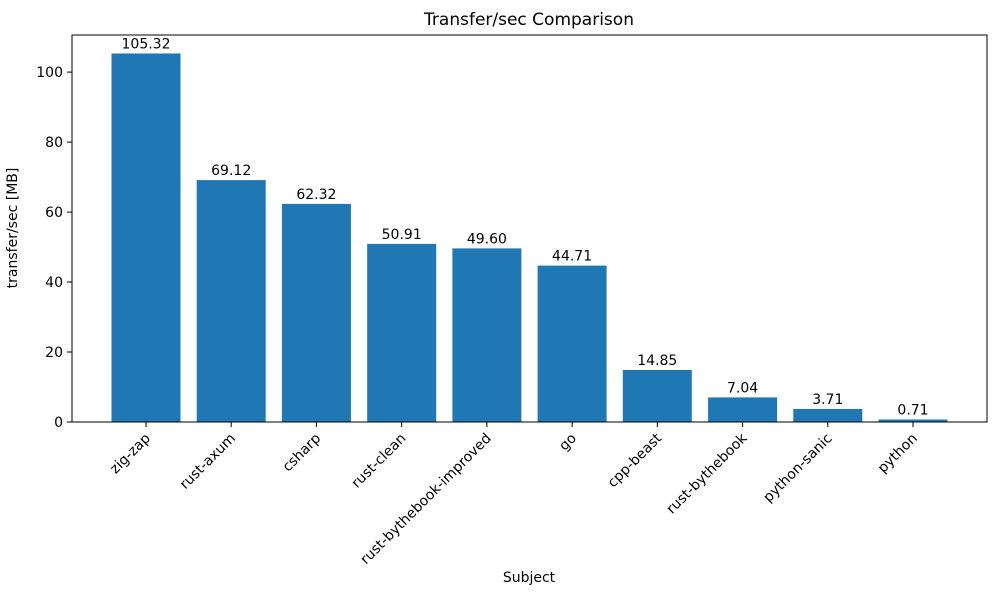 The width and height of the screenshot is (1000, 604). I want to click on x-tick-label: python, so click(898, 454).